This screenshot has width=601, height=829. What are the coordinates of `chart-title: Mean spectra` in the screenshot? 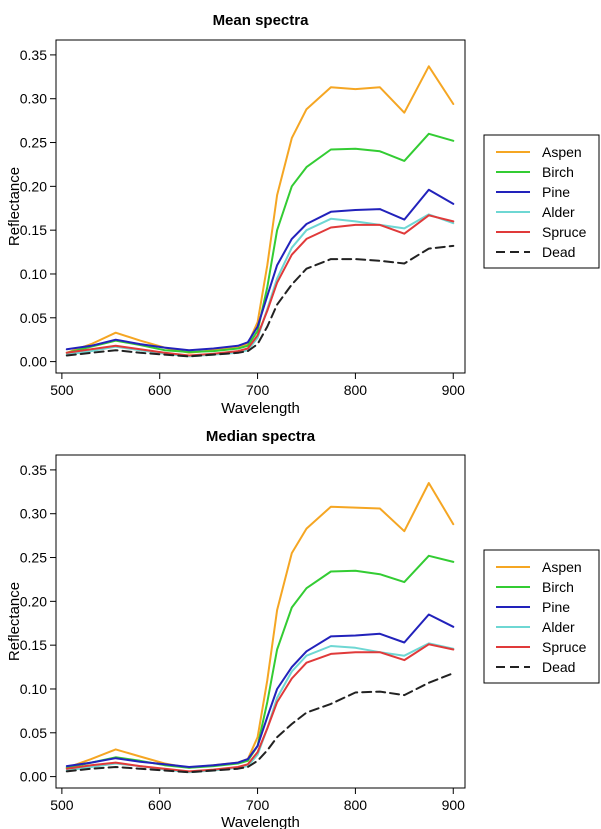 It's located at (261, 20).